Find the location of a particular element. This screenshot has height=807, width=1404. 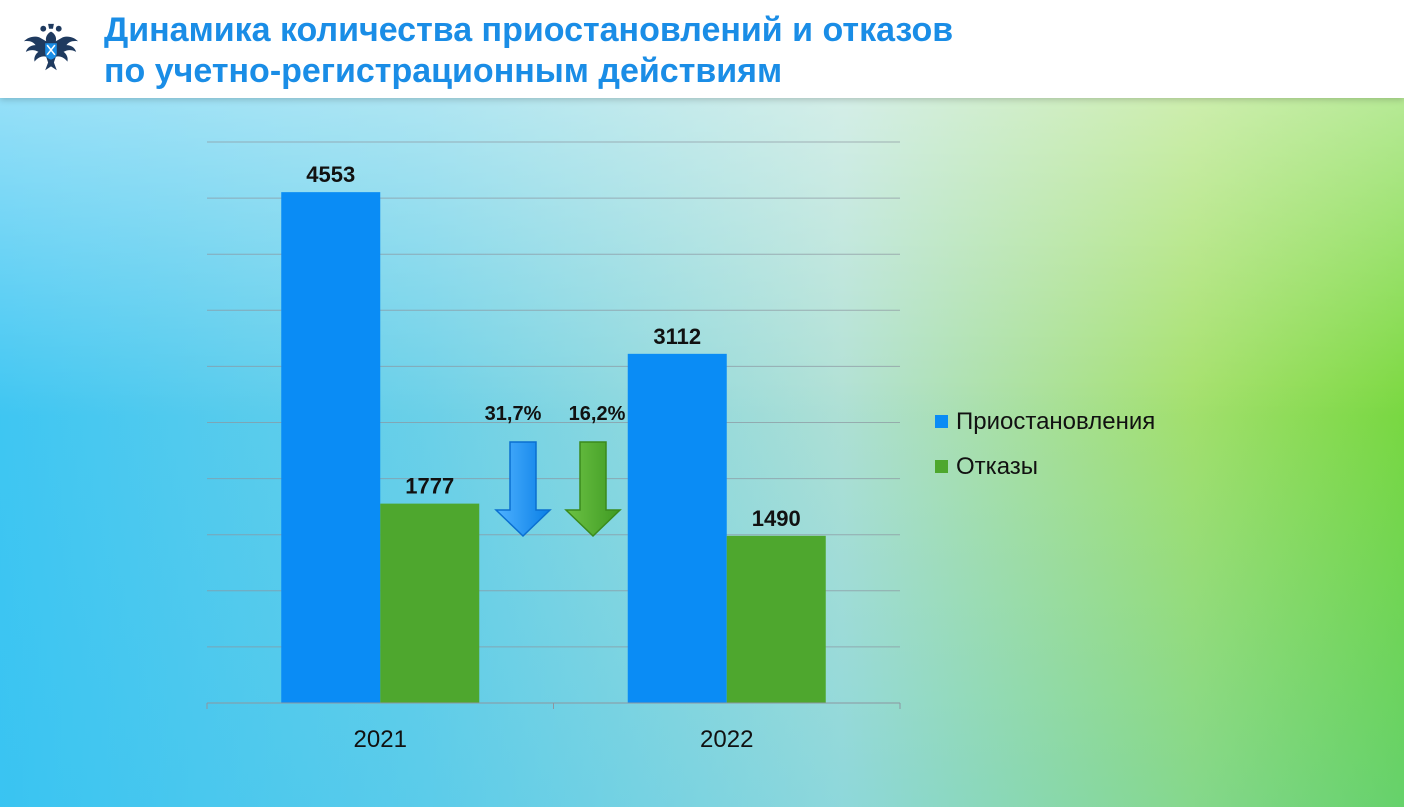

x-tick-label: 2021 is located at coordinates (380, 739).